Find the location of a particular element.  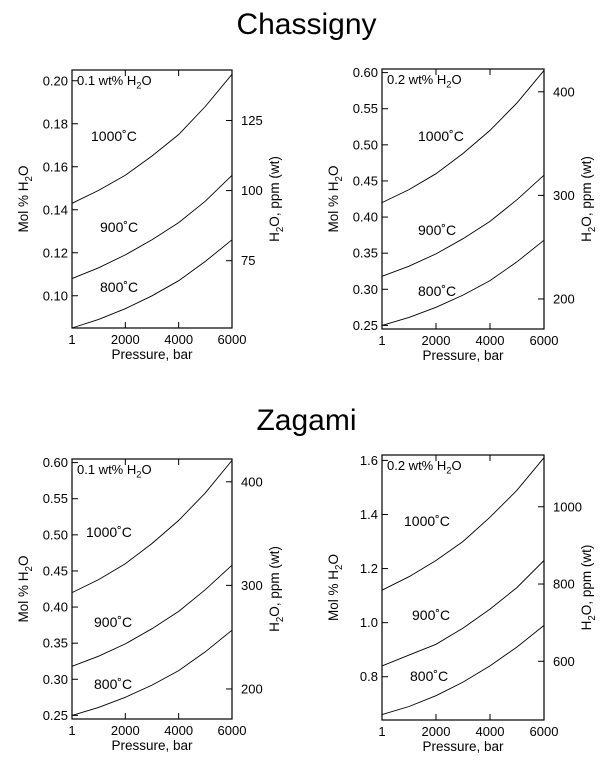

y-tick-label: 1.2 is located at coordinates (369, 568).